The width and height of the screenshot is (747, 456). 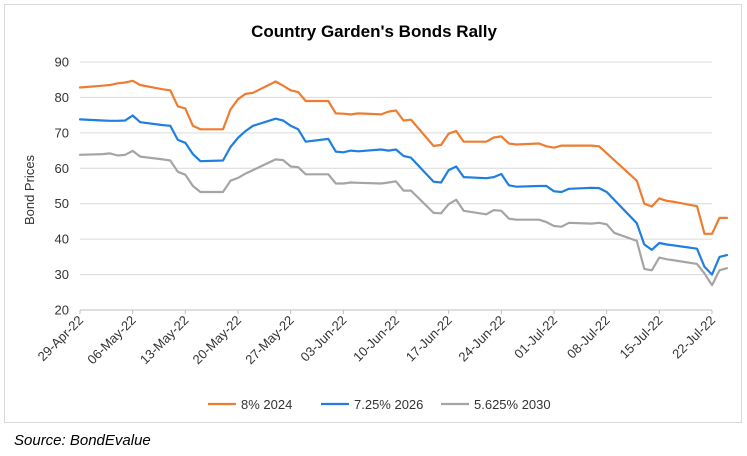 What do you see at coordinates (29, 189) in the screenshot?
I see `y-axis-label: Bond Prices` at bounding box center [29, 189].